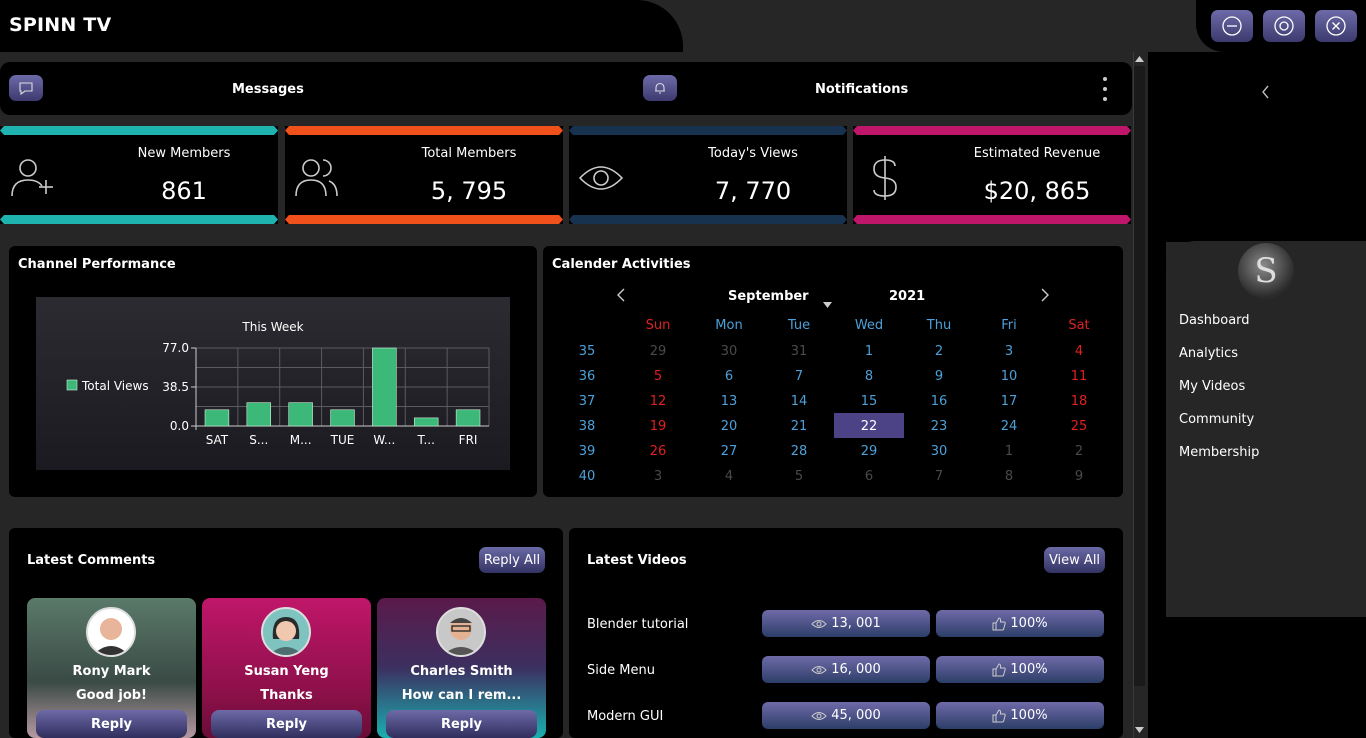  I want to click on calendar-day: 19, so click(658, 426).